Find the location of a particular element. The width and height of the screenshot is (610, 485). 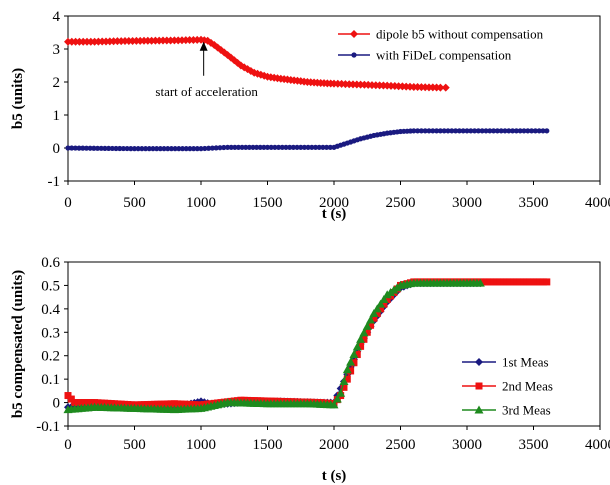

y-tick-label: 0.2 is located at coordinates (50, 357).